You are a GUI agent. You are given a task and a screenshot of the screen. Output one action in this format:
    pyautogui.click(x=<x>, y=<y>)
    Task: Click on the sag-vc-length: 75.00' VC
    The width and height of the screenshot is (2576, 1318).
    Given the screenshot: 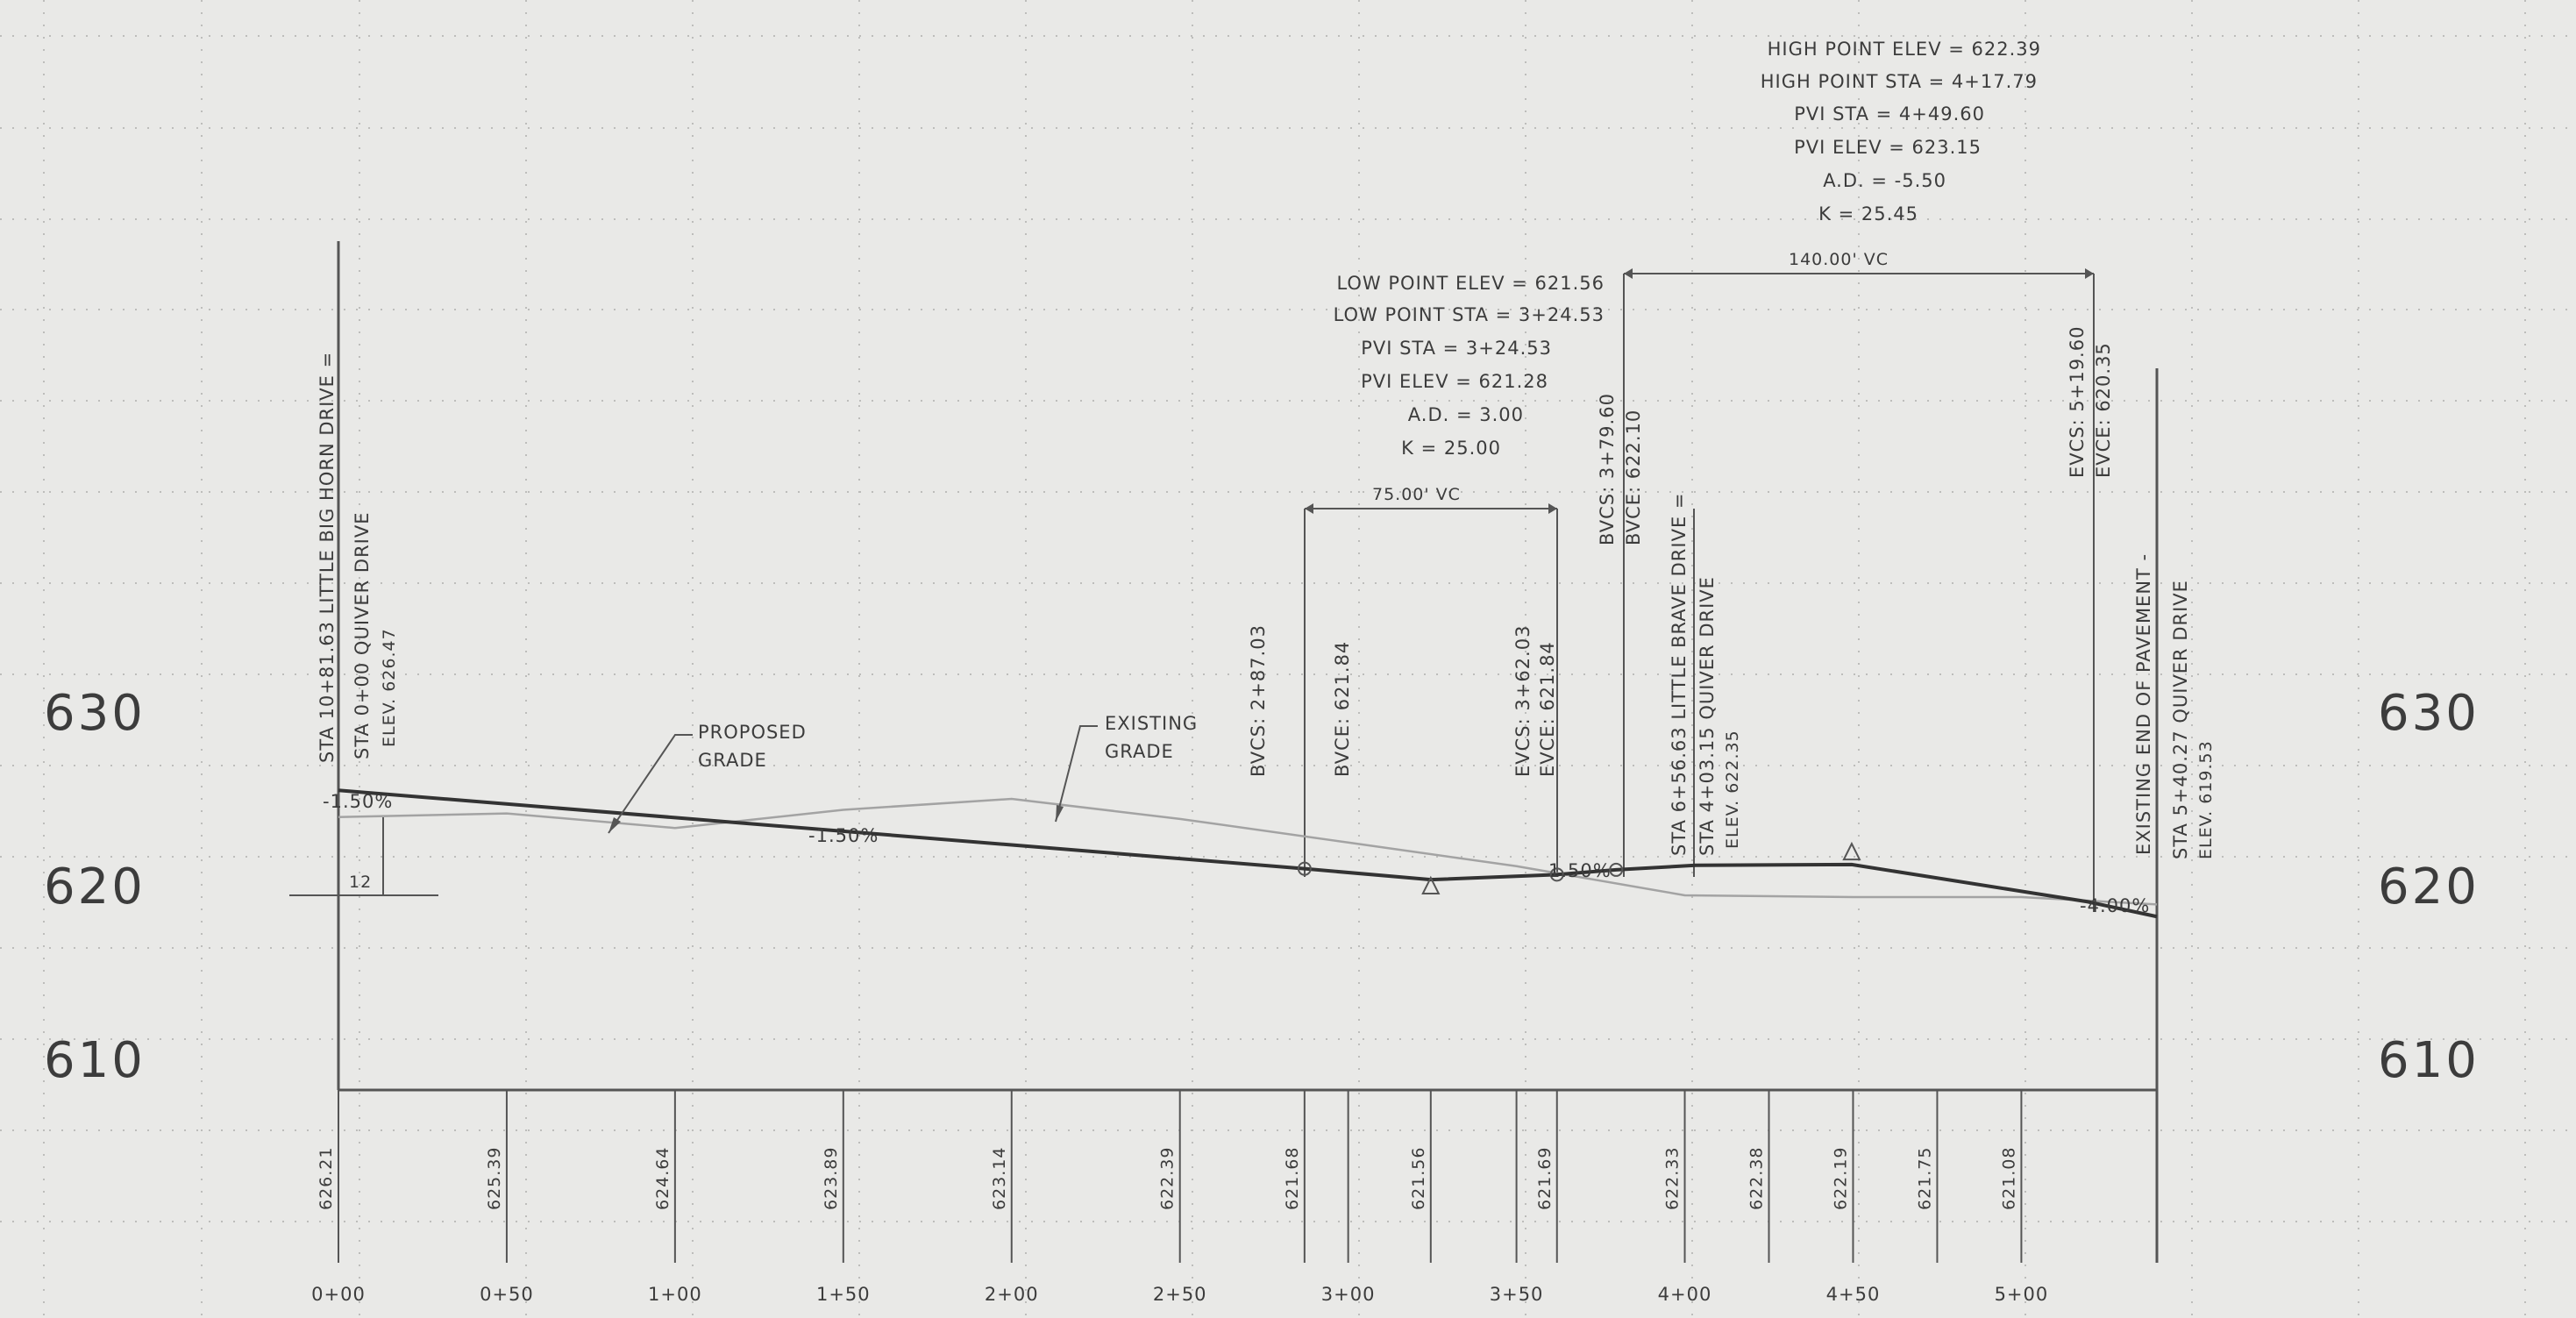 What is the action you would take?
    pyautogui.click(x=1416, y=494)
    